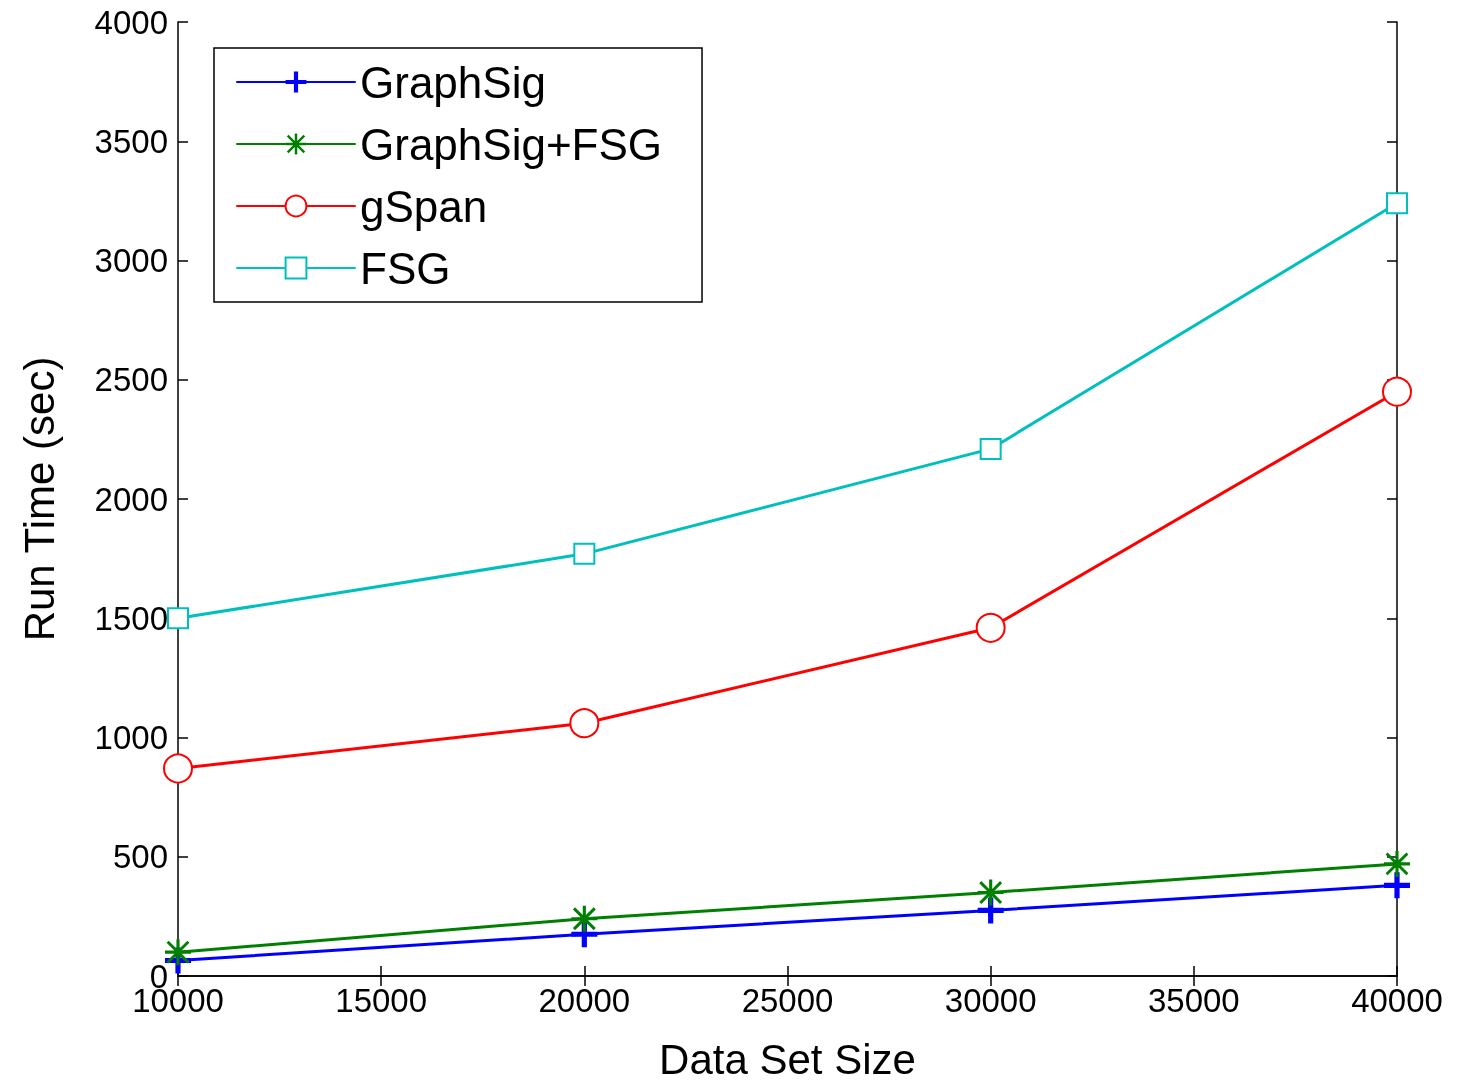 The width and height of the screenshot is (1459, 1085). Describe the element at coordinates (39, 499) in the screenshot. I see `y-axis-title: Run Time (sec)` at that location.